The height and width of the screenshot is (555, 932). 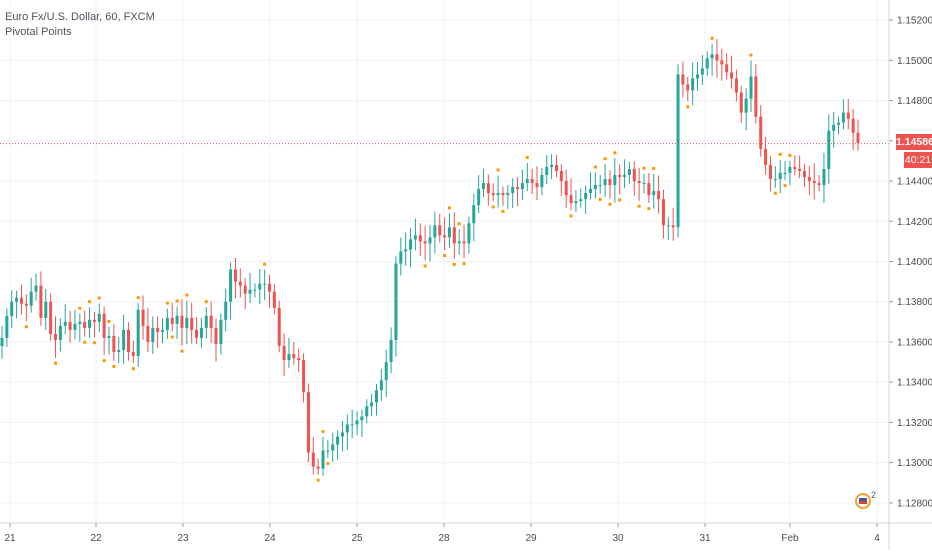 I want to click on symbol-title: Euro Fx/U.S. Dollar, 60, FXCM, so click(x=80, y=17).